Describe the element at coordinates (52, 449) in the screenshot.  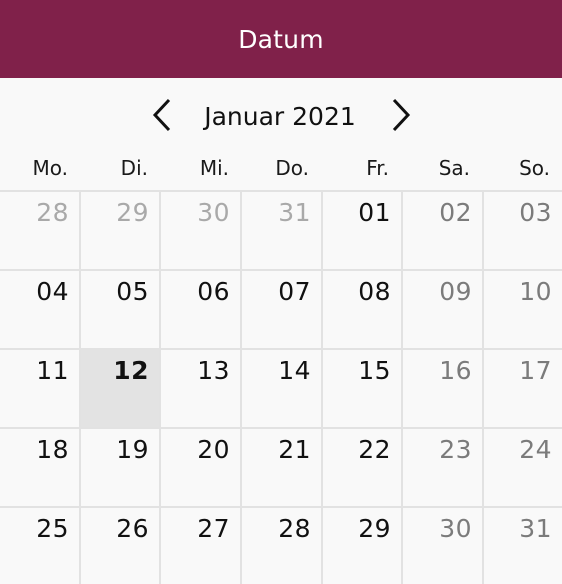
I see `day-number: 18` at that location.